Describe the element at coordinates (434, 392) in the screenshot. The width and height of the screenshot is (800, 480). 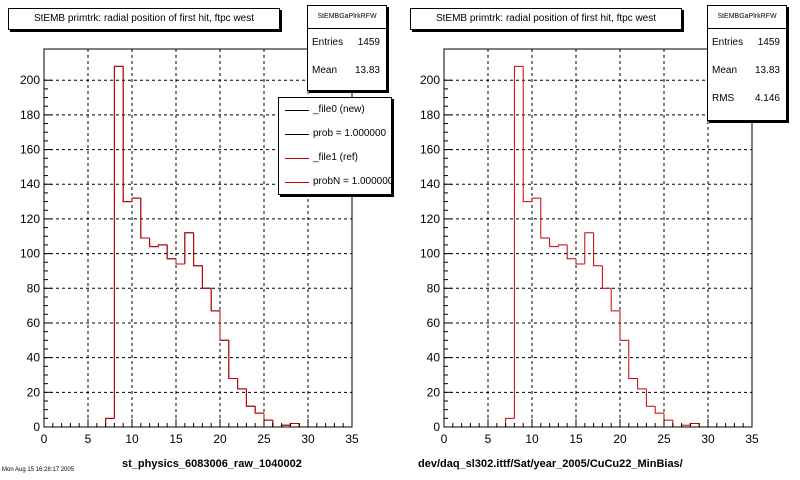
I see `right-y-tick-label-1: 20` at that location.